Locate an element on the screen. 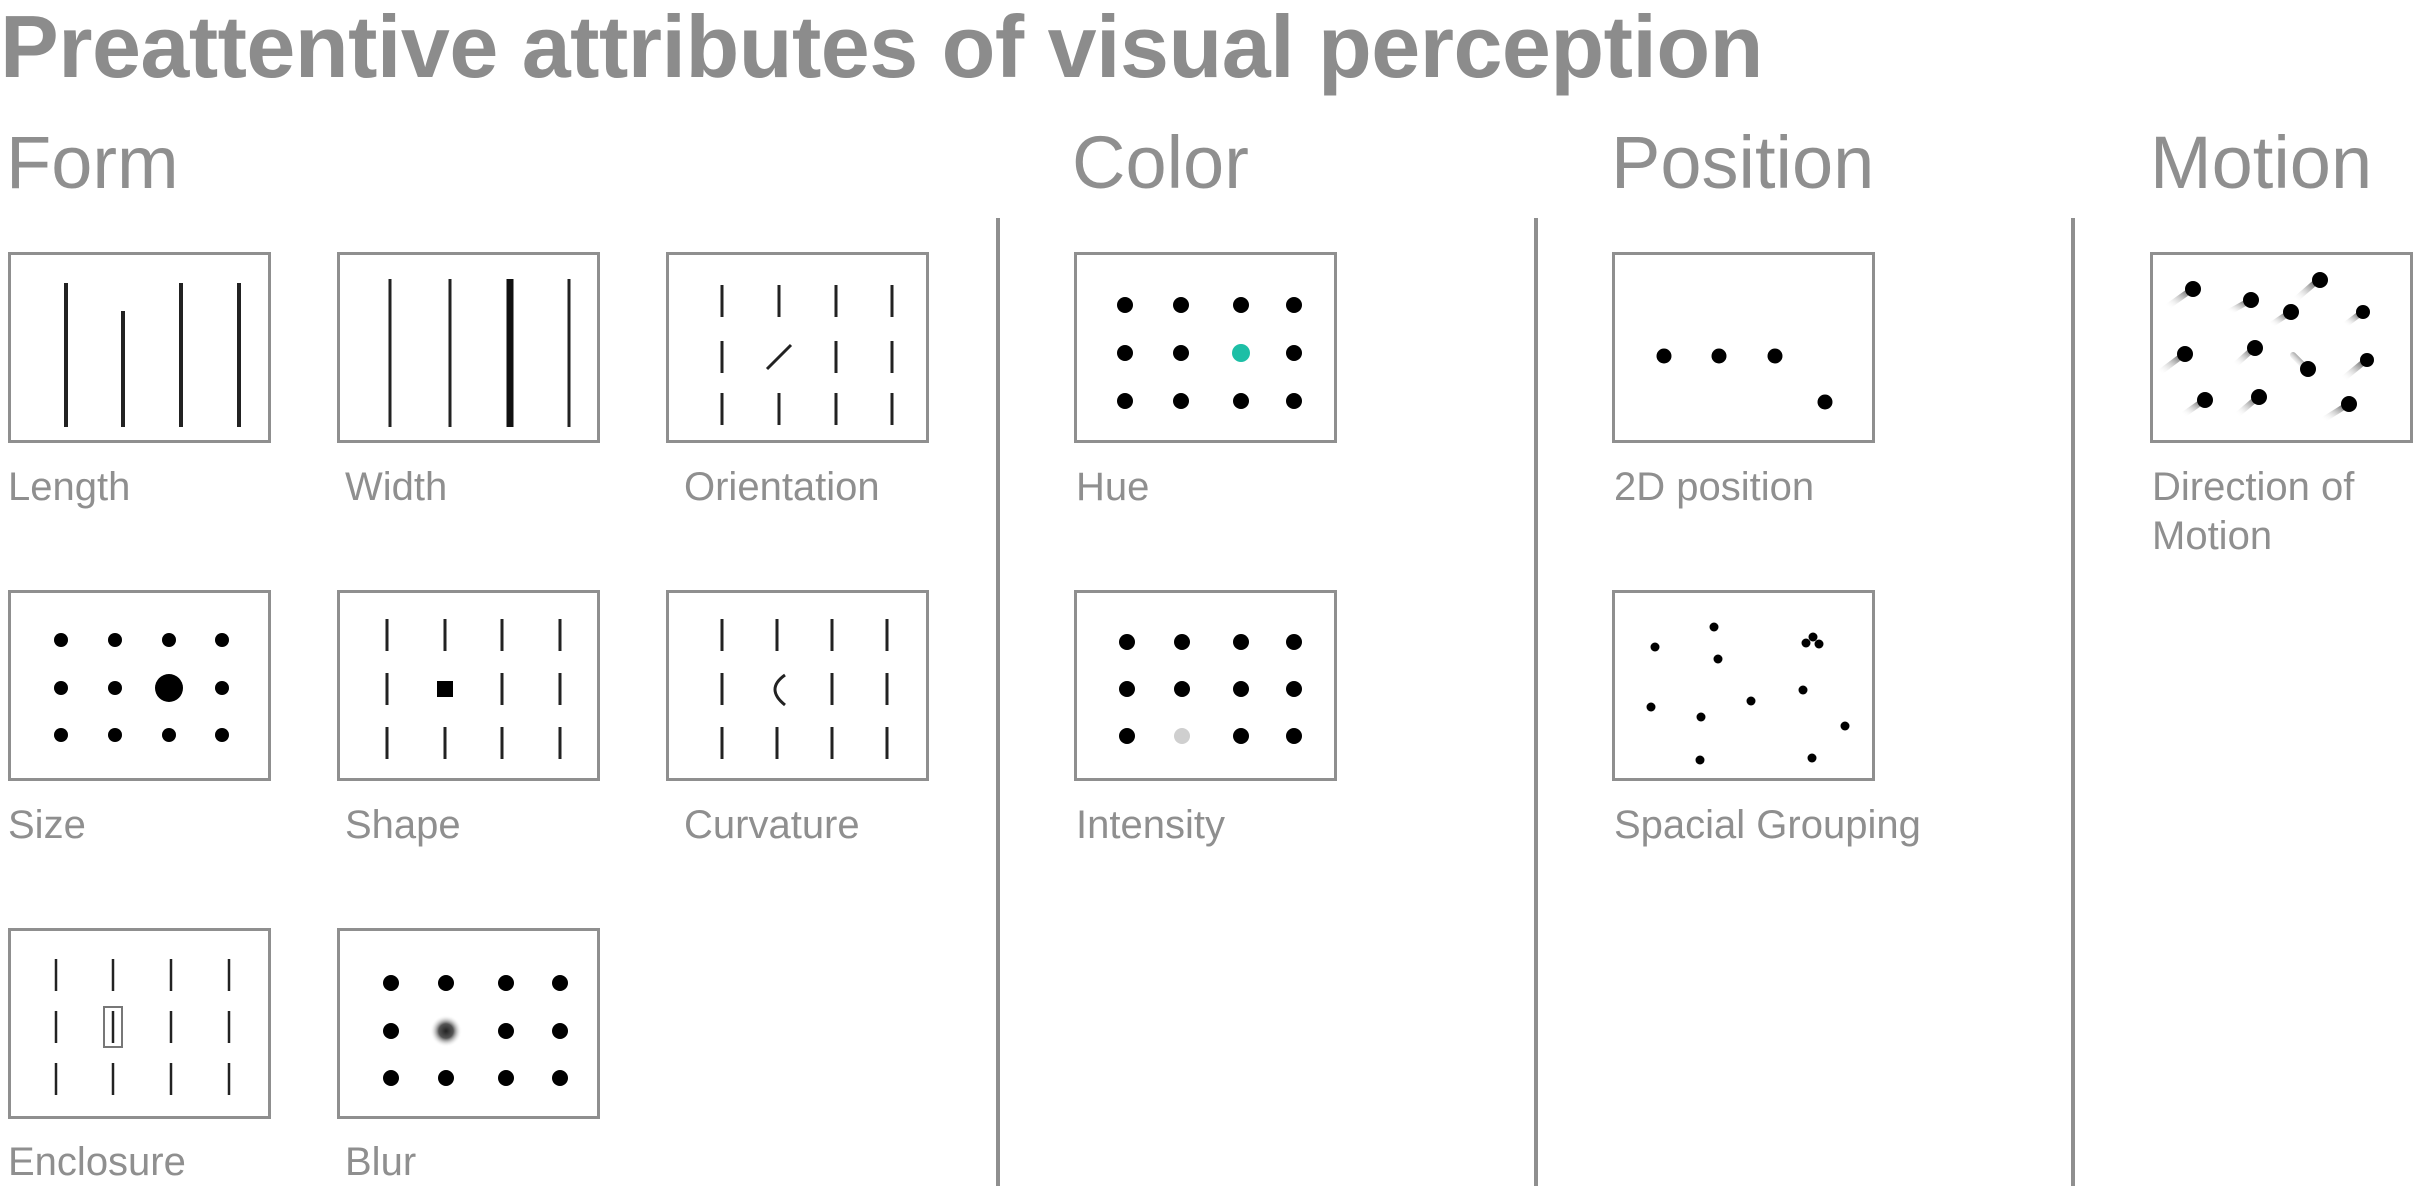  card-direction-of-motion is located at coordinates (2281, 347).